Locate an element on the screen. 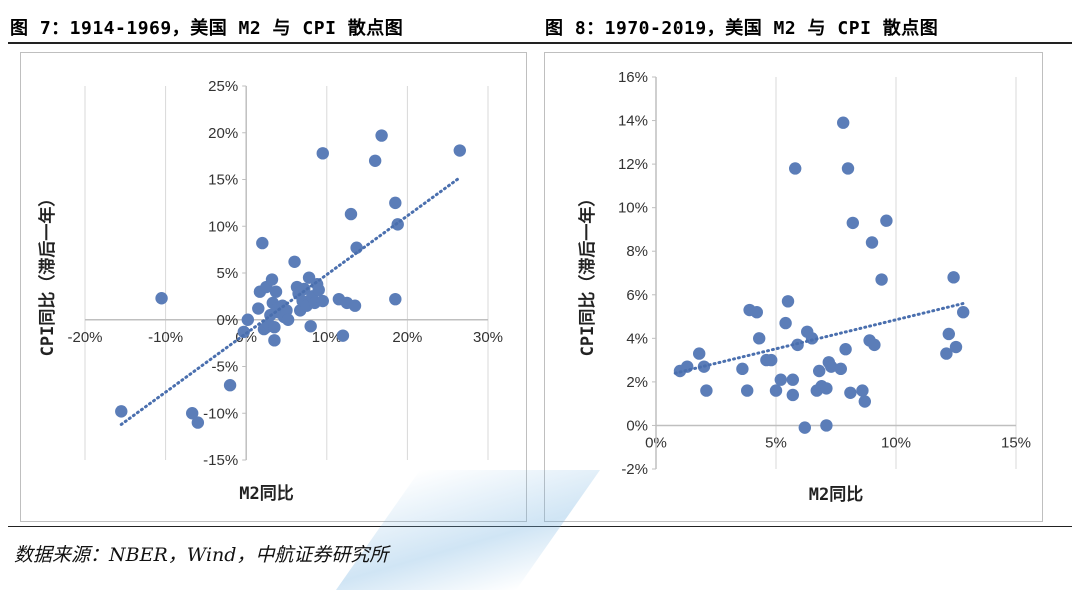  fig8-y-tick-label-5: 8% is located at coordinates (637, 251).